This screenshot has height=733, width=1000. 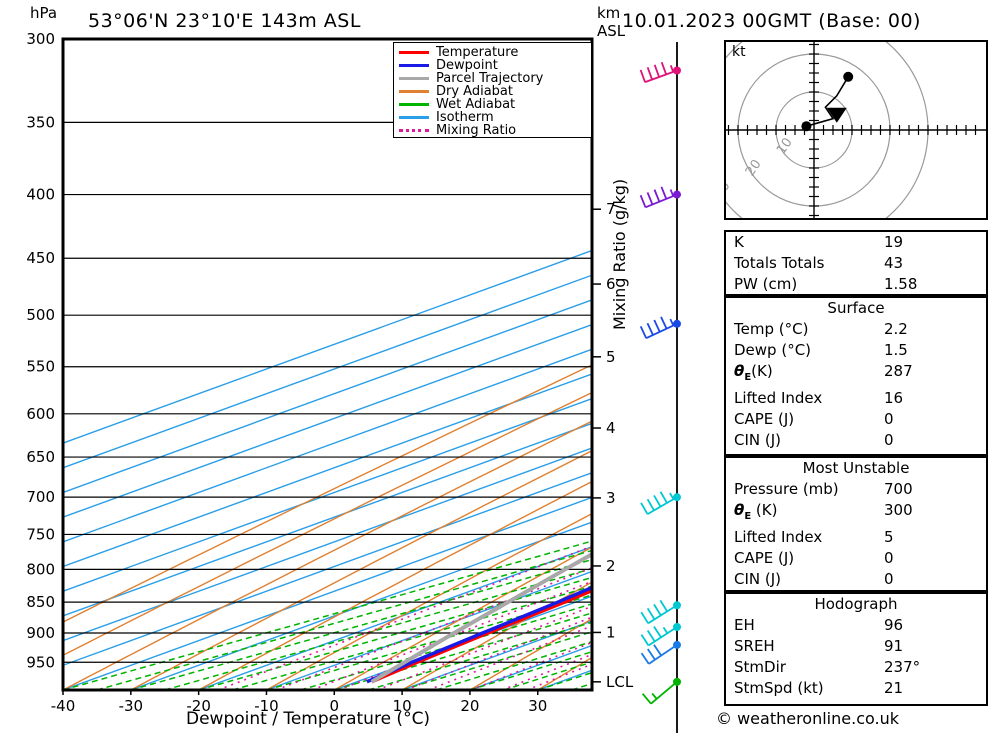 I want to click on legend-label: Dry Adiabat, so click(x=474, y=91).